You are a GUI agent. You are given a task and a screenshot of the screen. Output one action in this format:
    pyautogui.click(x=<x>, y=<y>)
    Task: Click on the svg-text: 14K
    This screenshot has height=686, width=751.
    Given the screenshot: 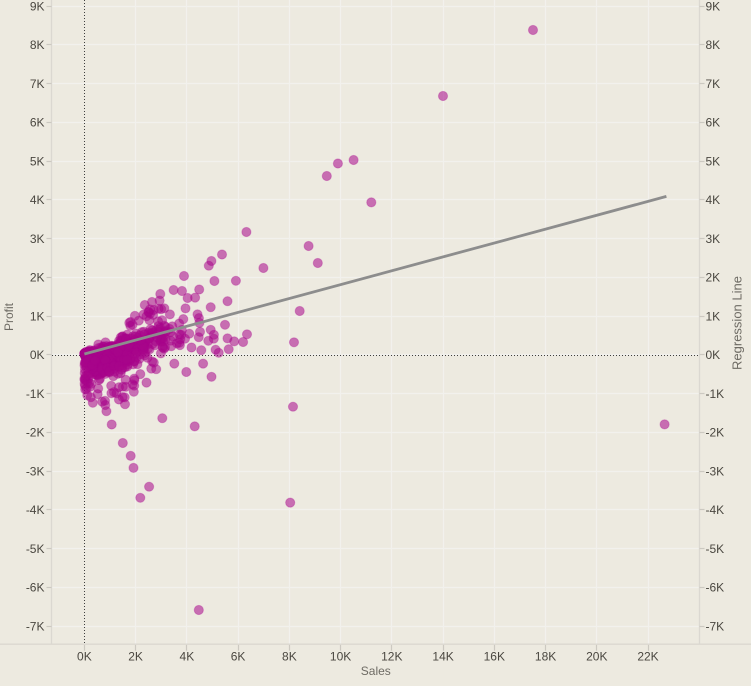 What is the action you would take?
    pyautogui.click(x=442, y=657)
    